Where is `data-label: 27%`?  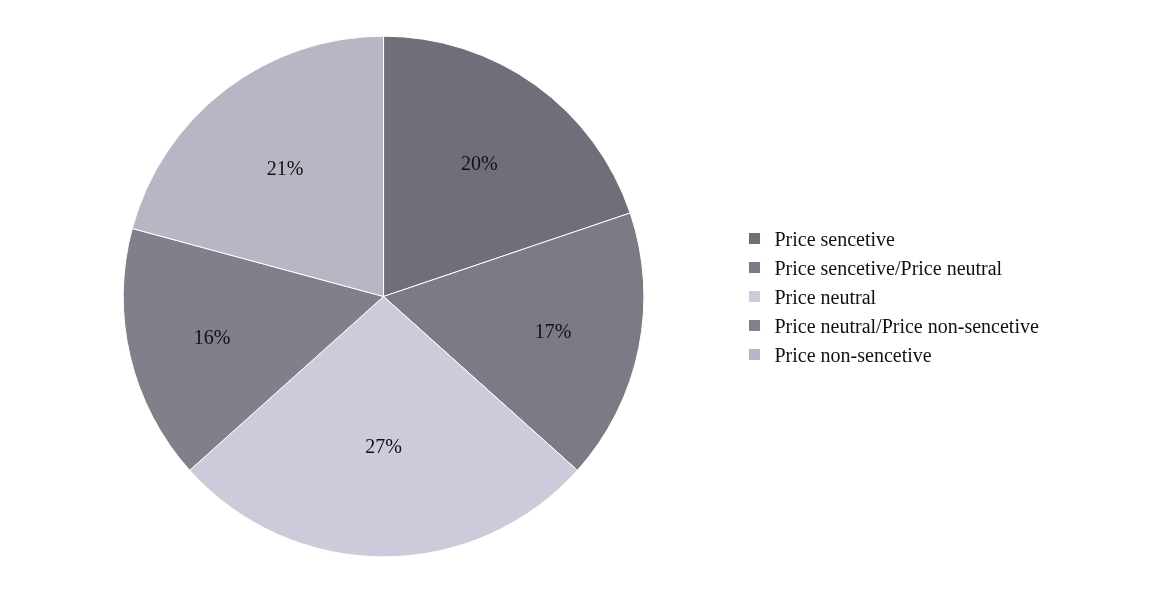 data-label: 27% is located at coordinates (383, 445).